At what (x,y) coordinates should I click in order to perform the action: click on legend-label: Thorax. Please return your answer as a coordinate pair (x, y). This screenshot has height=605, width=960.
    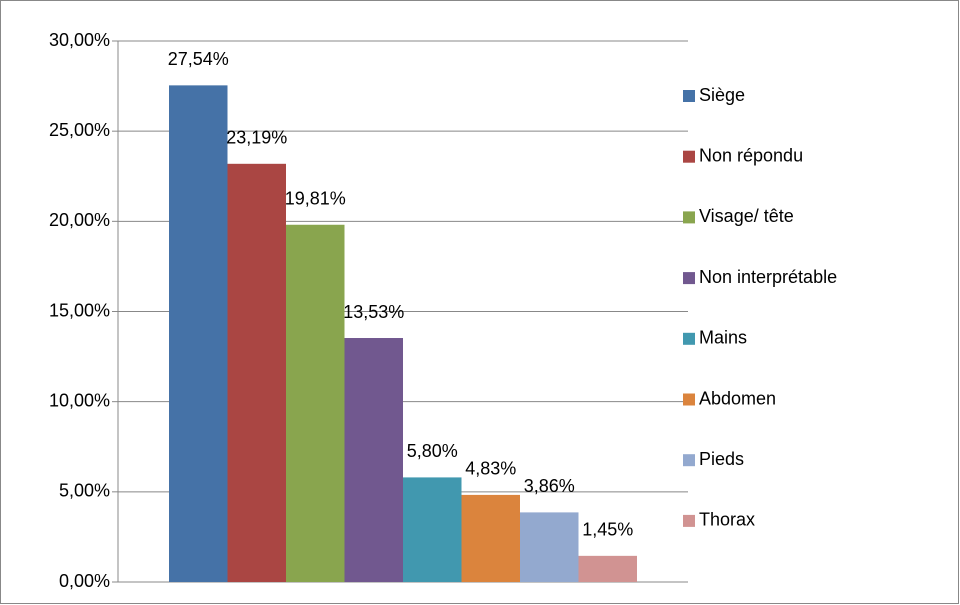
    Looking at the image, I should click on (727, 520).